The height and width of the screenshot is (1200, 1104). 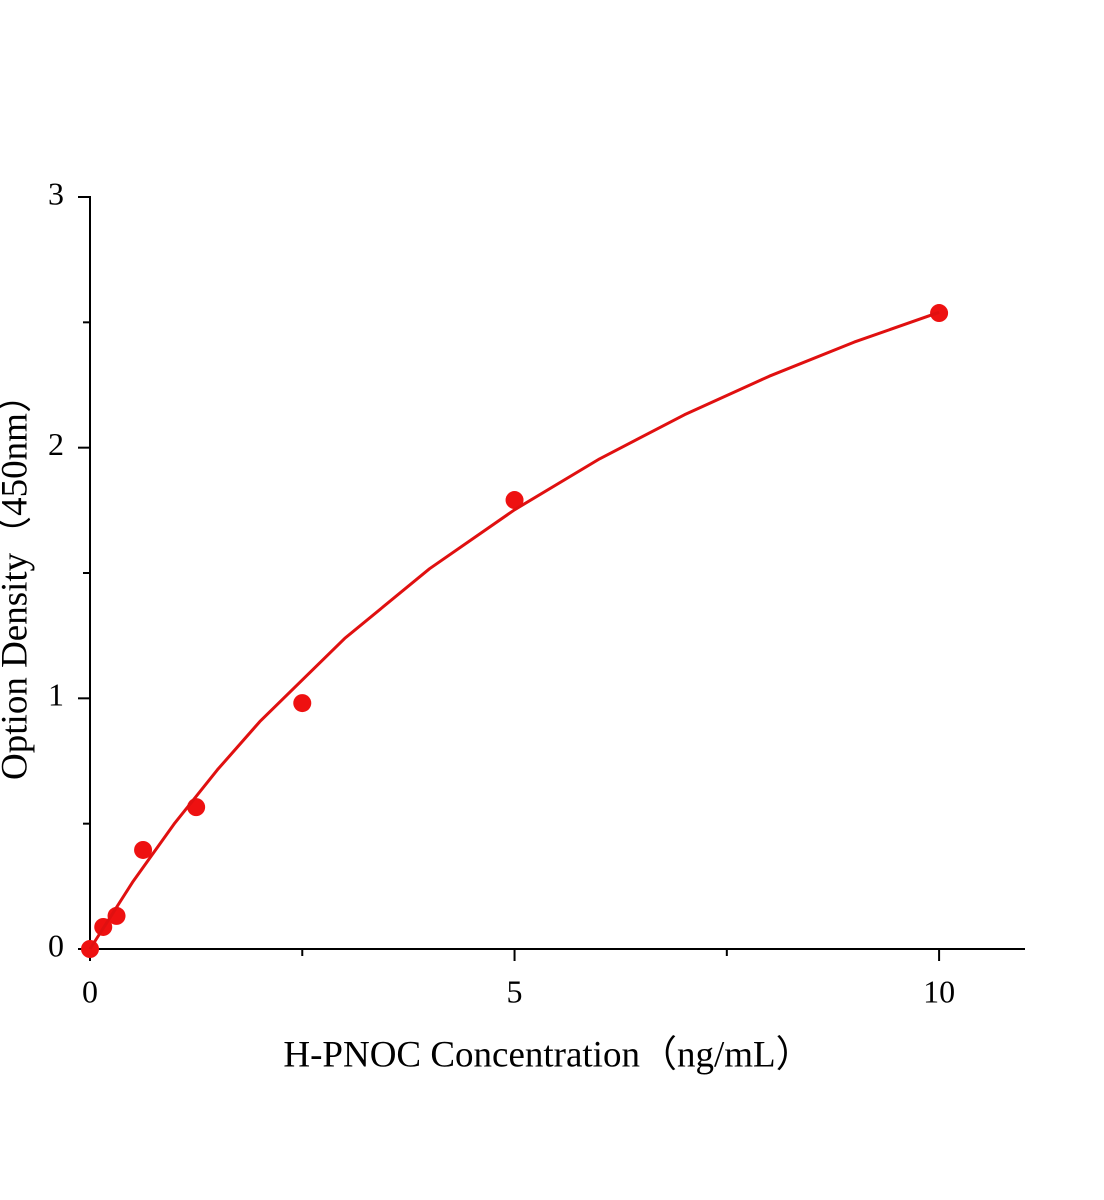 I want to click on x-axis-title: H-PNOC Concentration（ng/mL）, so click(x=547, y=1054).